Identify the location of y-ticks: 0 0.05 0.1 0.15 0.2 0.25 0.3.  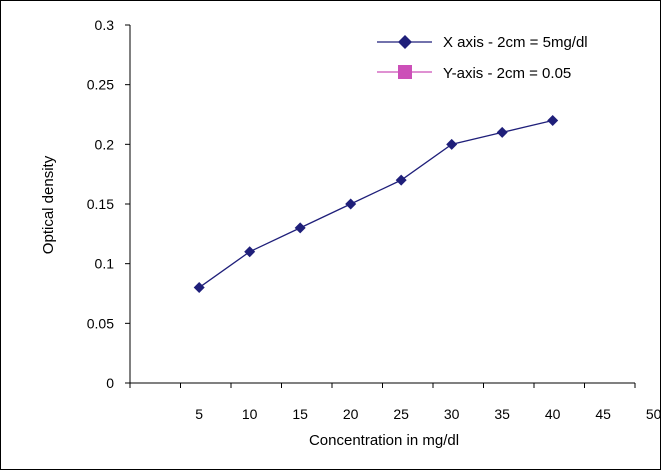
(108, 204).